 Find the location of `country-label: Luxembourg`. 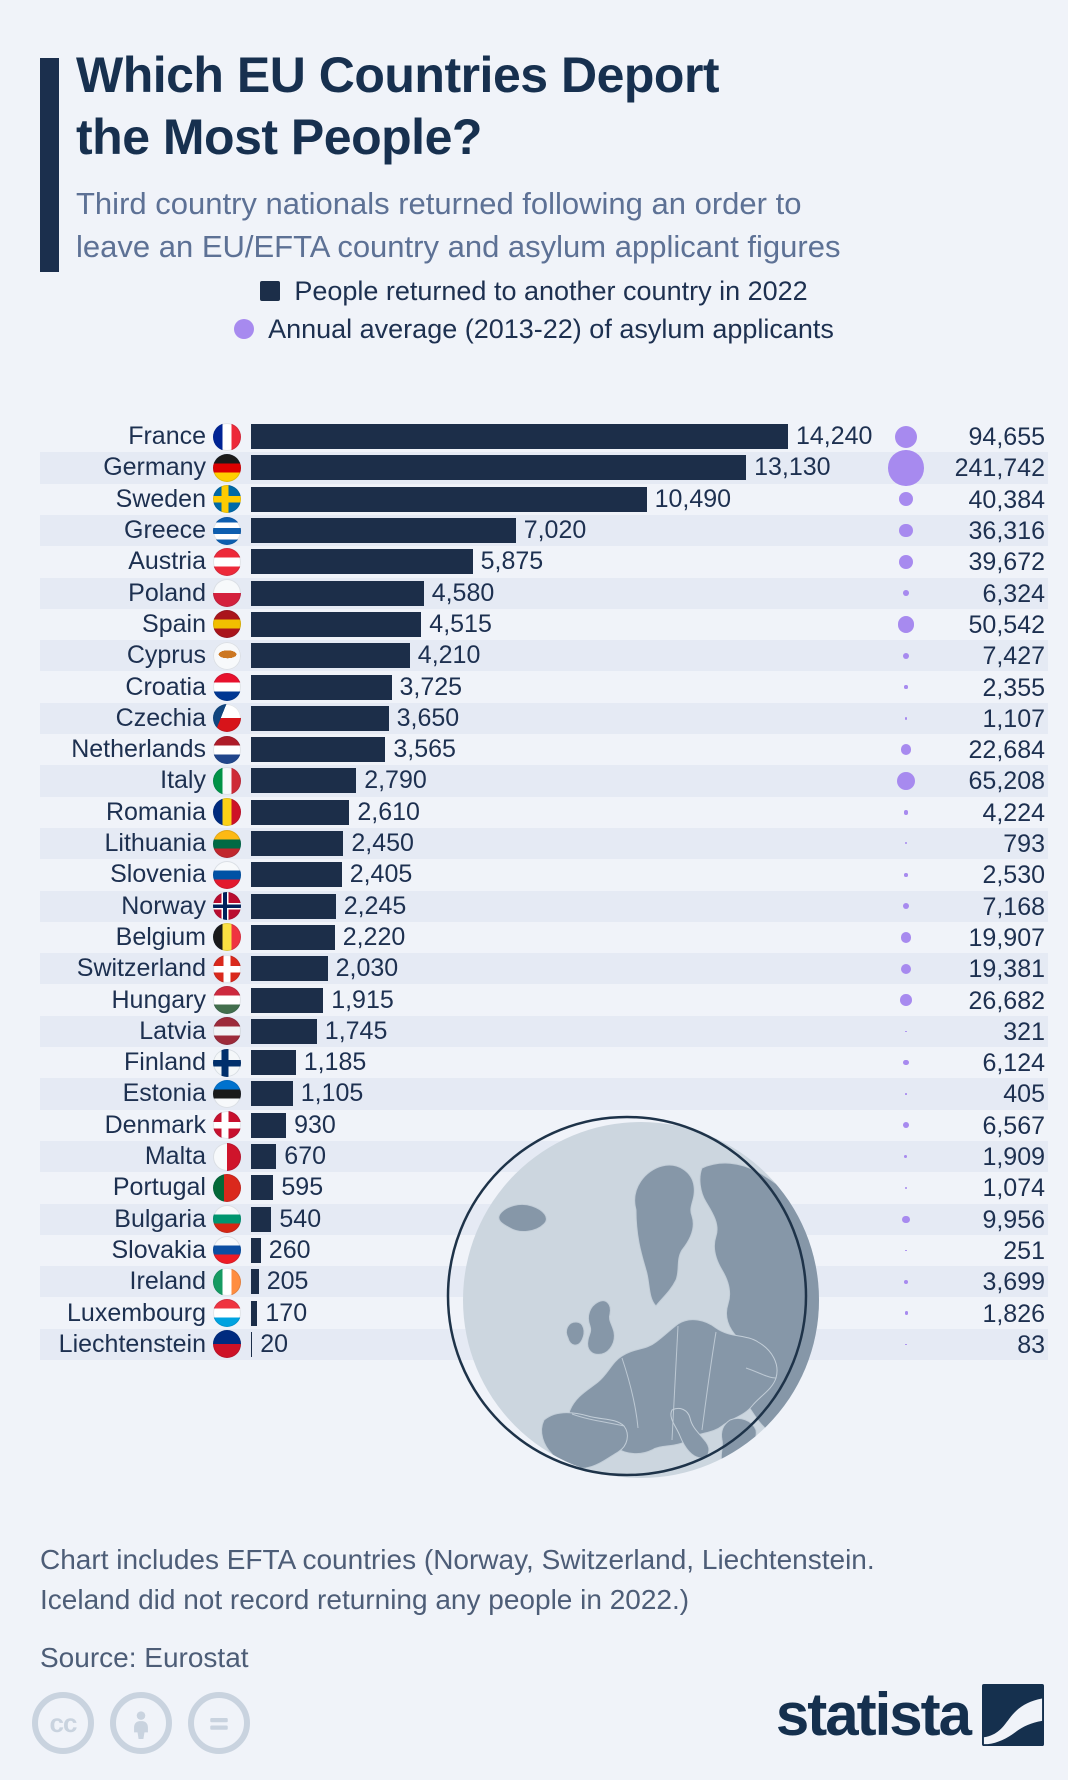

country-label: Luxembourg is located at coordinates (136, 1312).